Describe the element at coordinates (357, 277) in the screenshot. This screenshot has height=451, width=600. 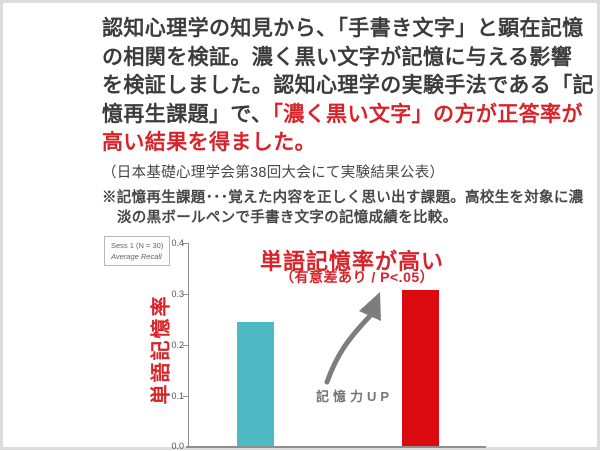
I see `chart-subtitle: （有意差あり / P<.05）` at that location.